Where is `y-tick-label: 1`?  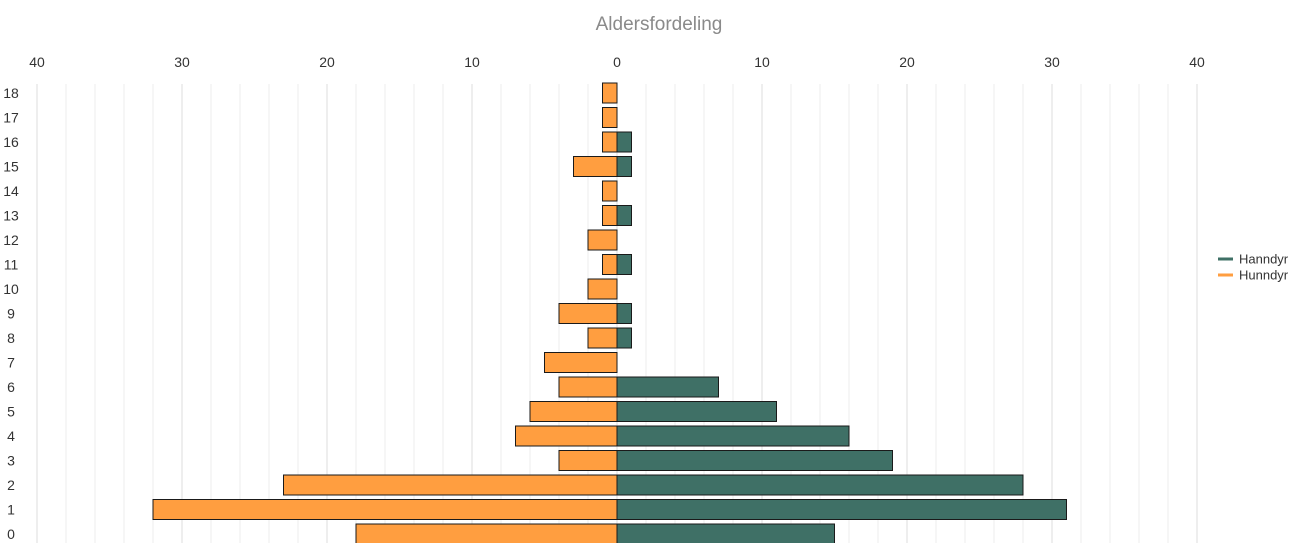
y-tick-label: 1 is located at coordinates (11, 510).